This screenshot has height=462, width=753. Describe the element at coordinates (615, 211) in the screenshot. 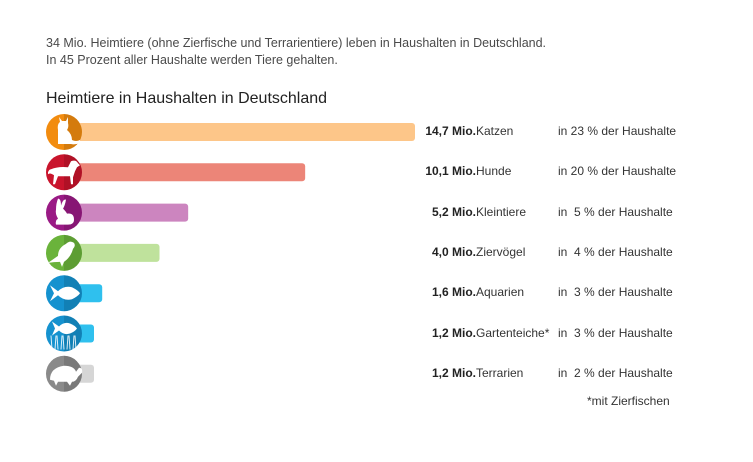

I see `household-share-label: in 5 % der Haushalte` at that location.